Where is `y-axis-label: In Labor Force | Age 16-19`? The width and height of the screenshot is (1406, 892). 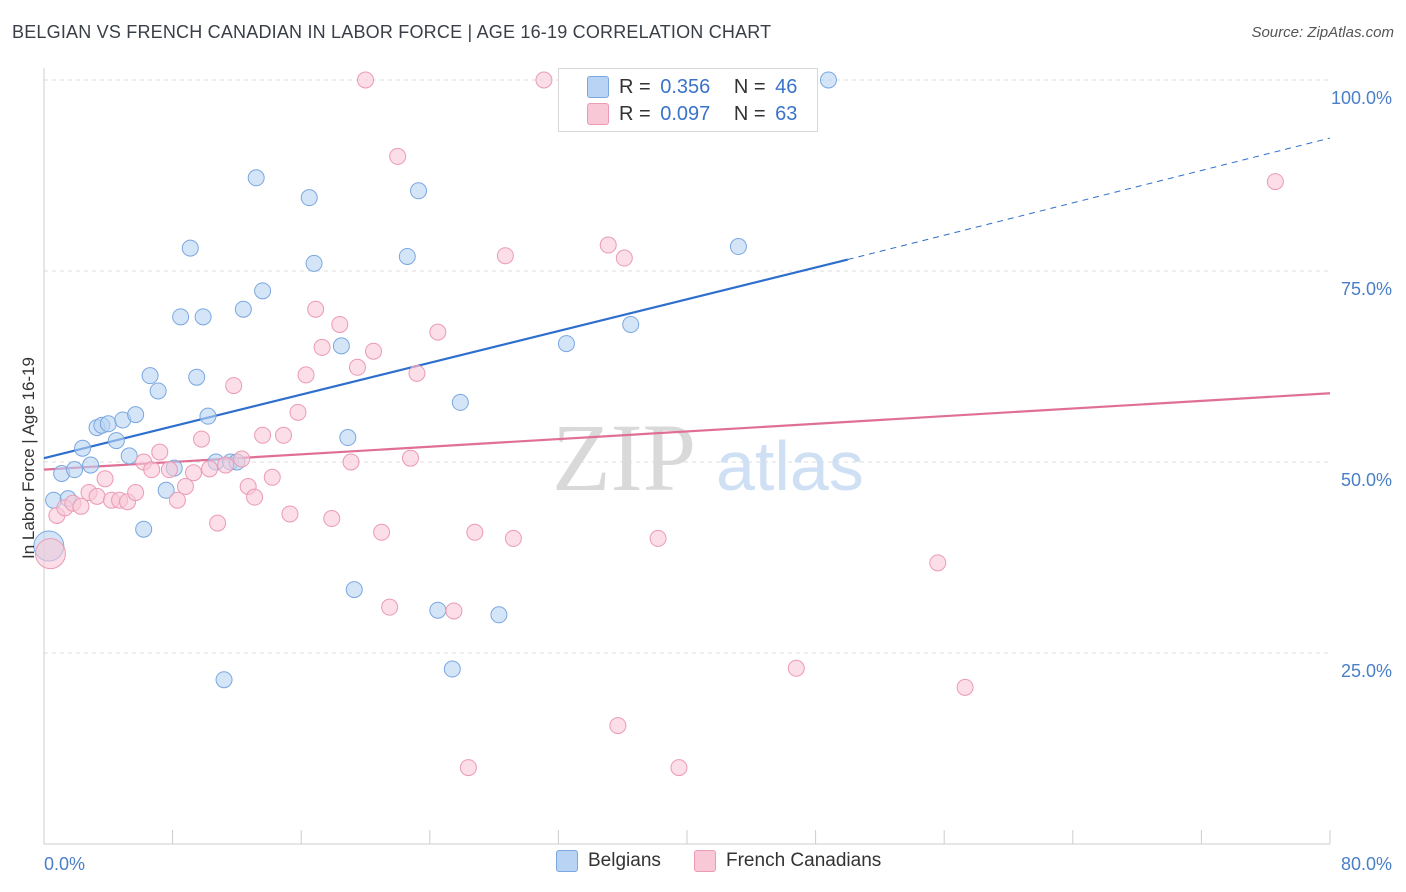
y-axis-label: In Labor Force | Age 16-19 is located at coordinates (28, 458).